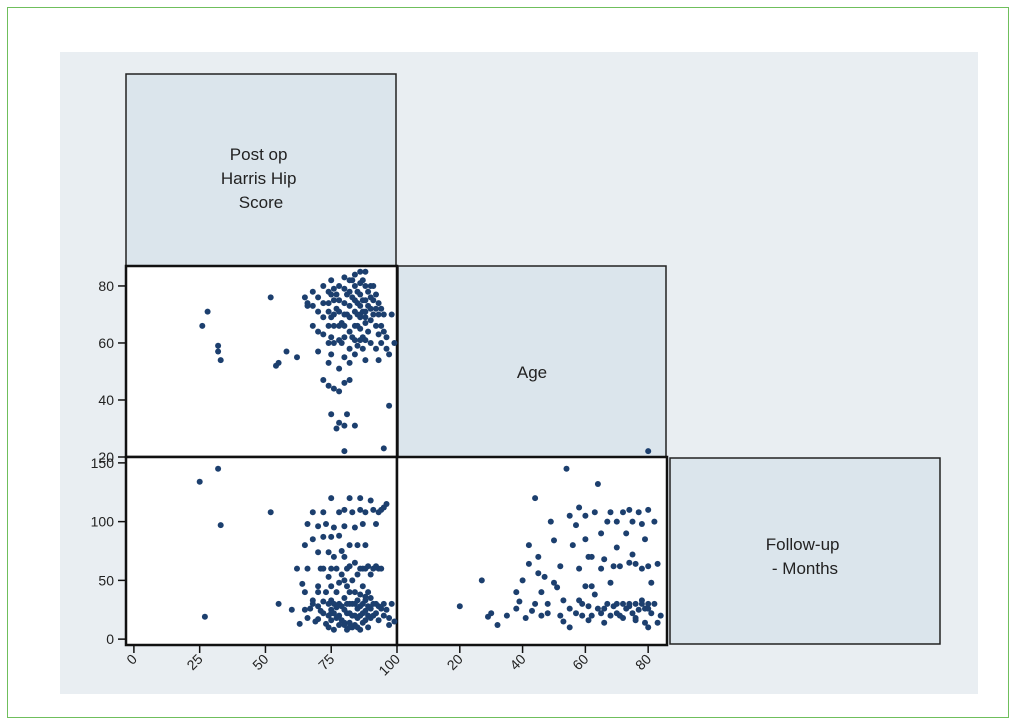 The image size is (1018, 726). I want to click on diag-cell-age, so click(532, 361).